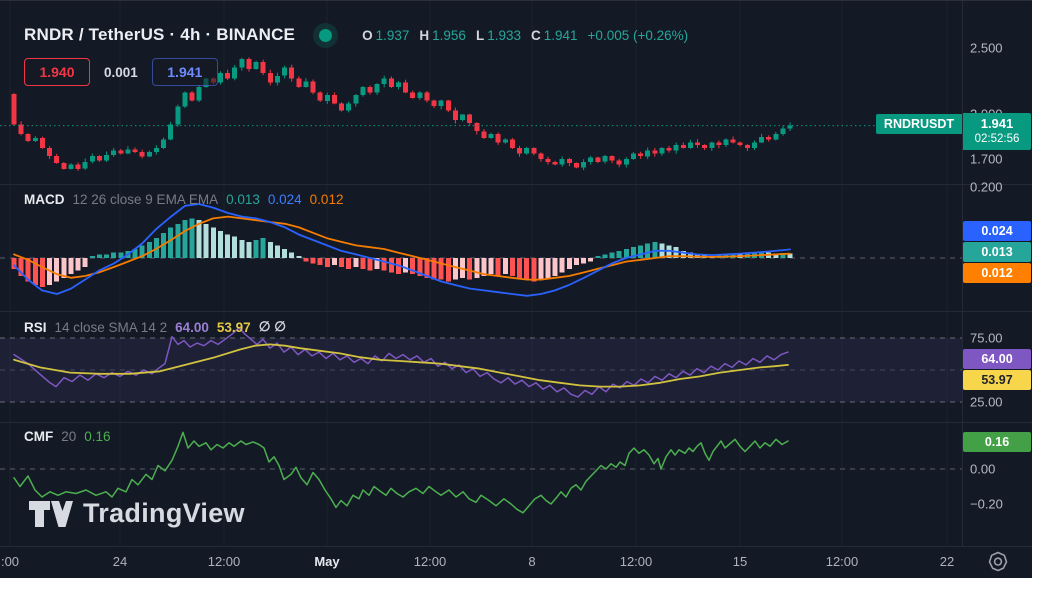 This screenshot has height=591, width=1044. What do you see at coordinates (327, 561) in the screenshot?
I see `time-axis-label: May` at bounding box center [327, 561].